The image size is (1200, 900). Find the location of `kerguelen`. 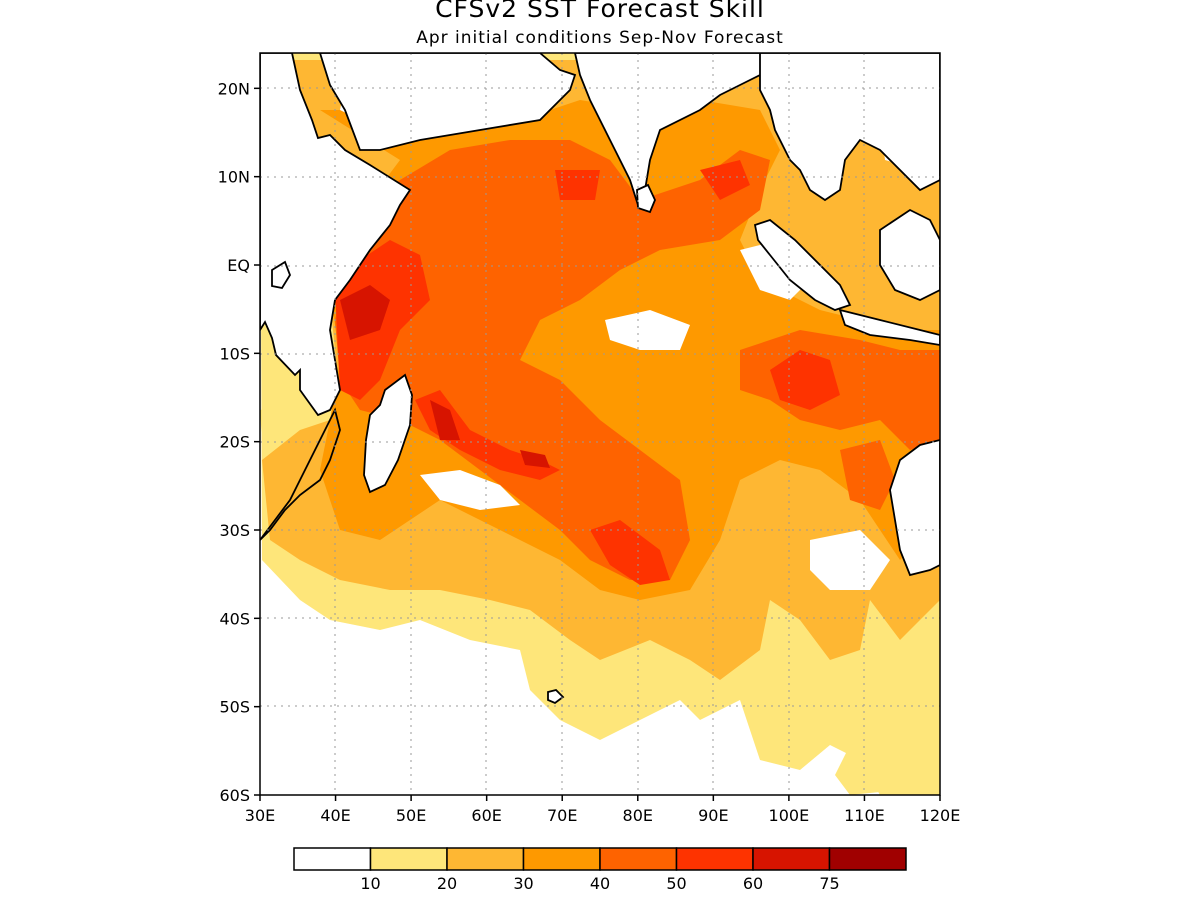

kerguelen is located at coordinates (556, 697).